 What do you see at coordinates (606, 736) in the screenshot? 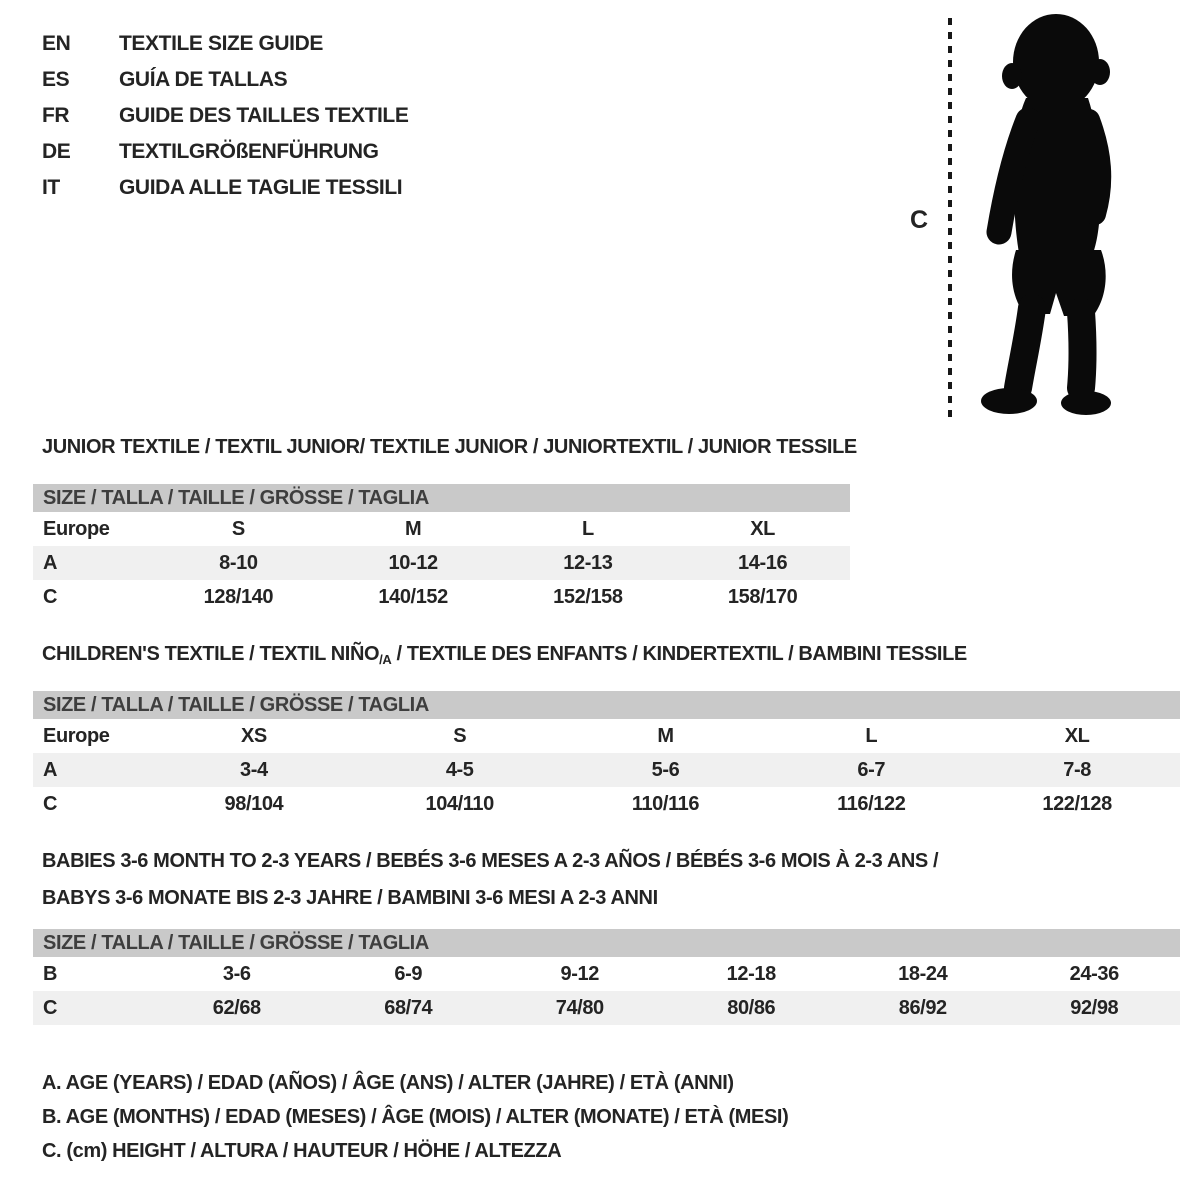
I see `table-row: Europe XS S M L XL` at bounding box center [606, 736].